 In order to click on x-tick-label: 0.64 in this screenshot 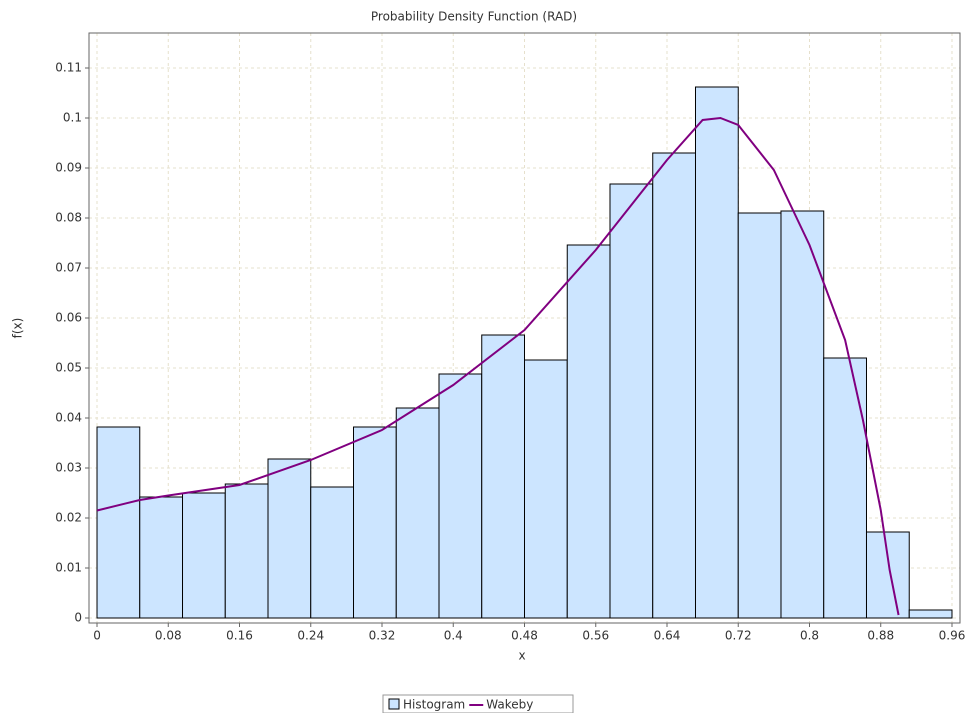, I will do `click(667, 636)`.